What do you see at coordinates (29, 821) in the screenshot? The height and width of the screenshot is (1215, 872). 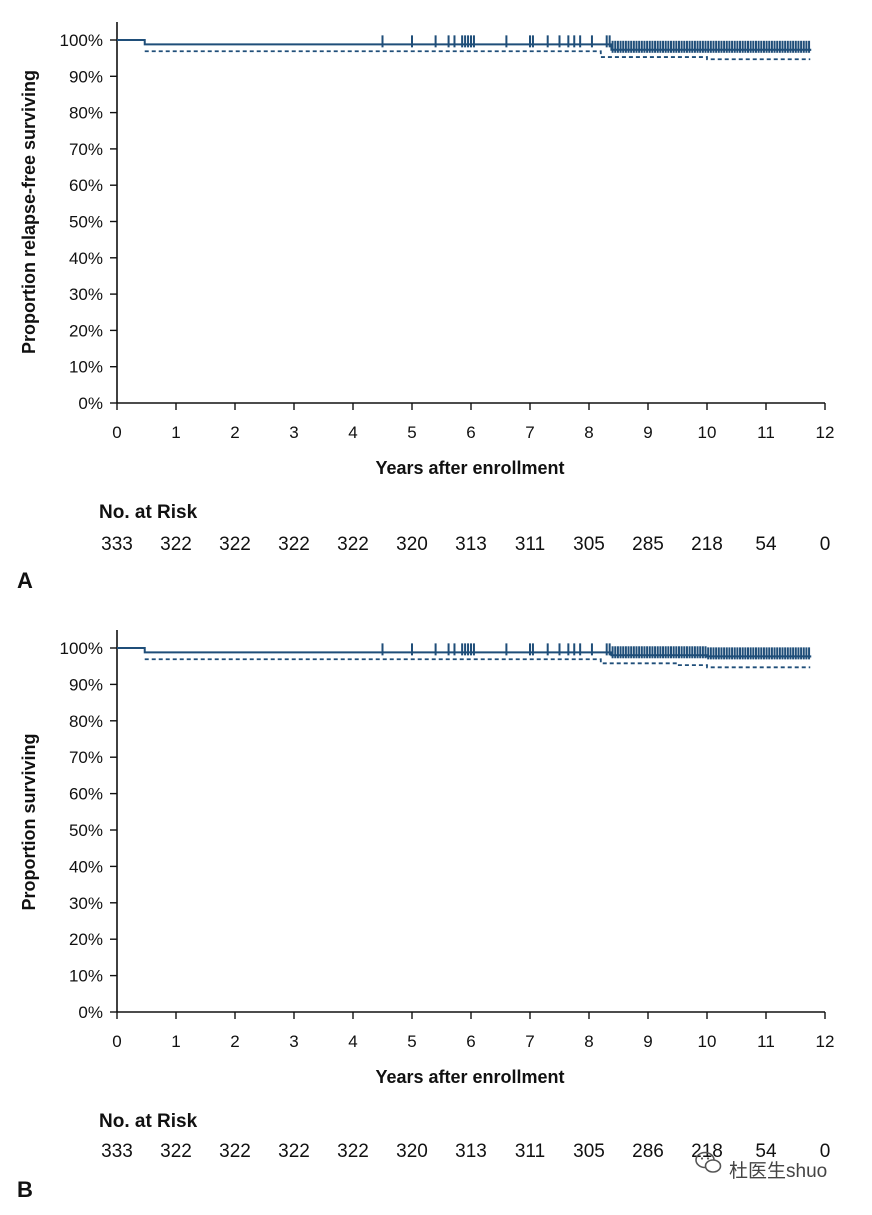 I see `y-axis-title: Proportion surviving` at bounding box center [29, 821].